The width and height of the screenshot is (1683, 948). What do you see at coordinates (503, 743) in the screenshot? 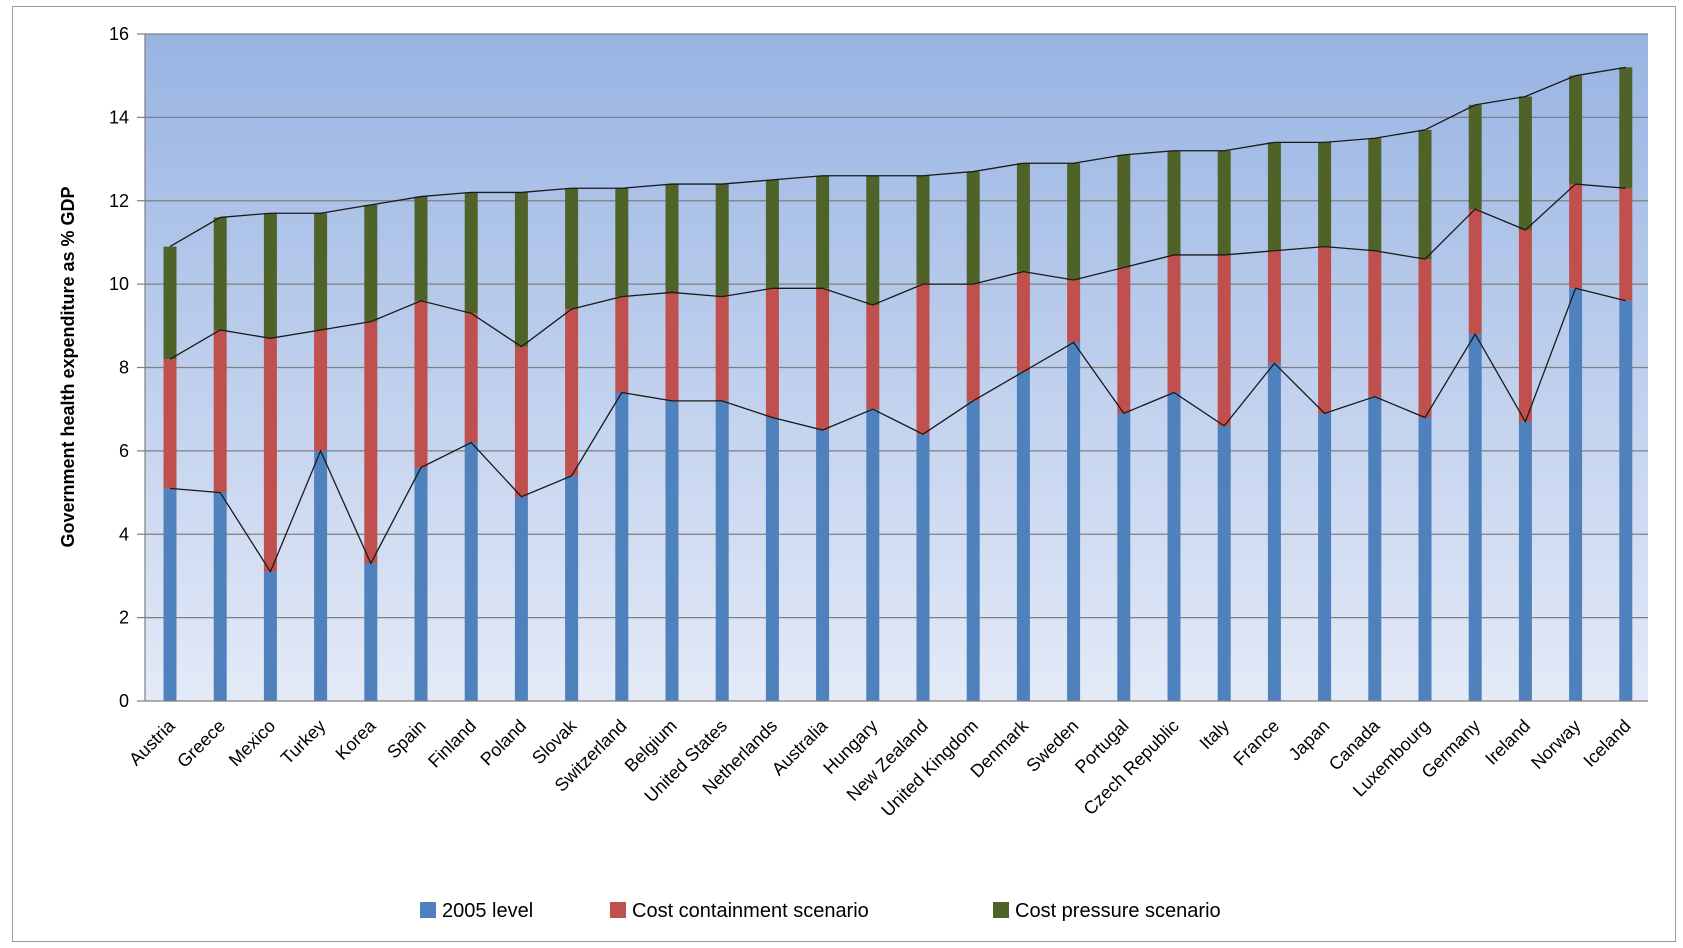
I see `x-category-label: Poland` at bounding box center [503, 743].